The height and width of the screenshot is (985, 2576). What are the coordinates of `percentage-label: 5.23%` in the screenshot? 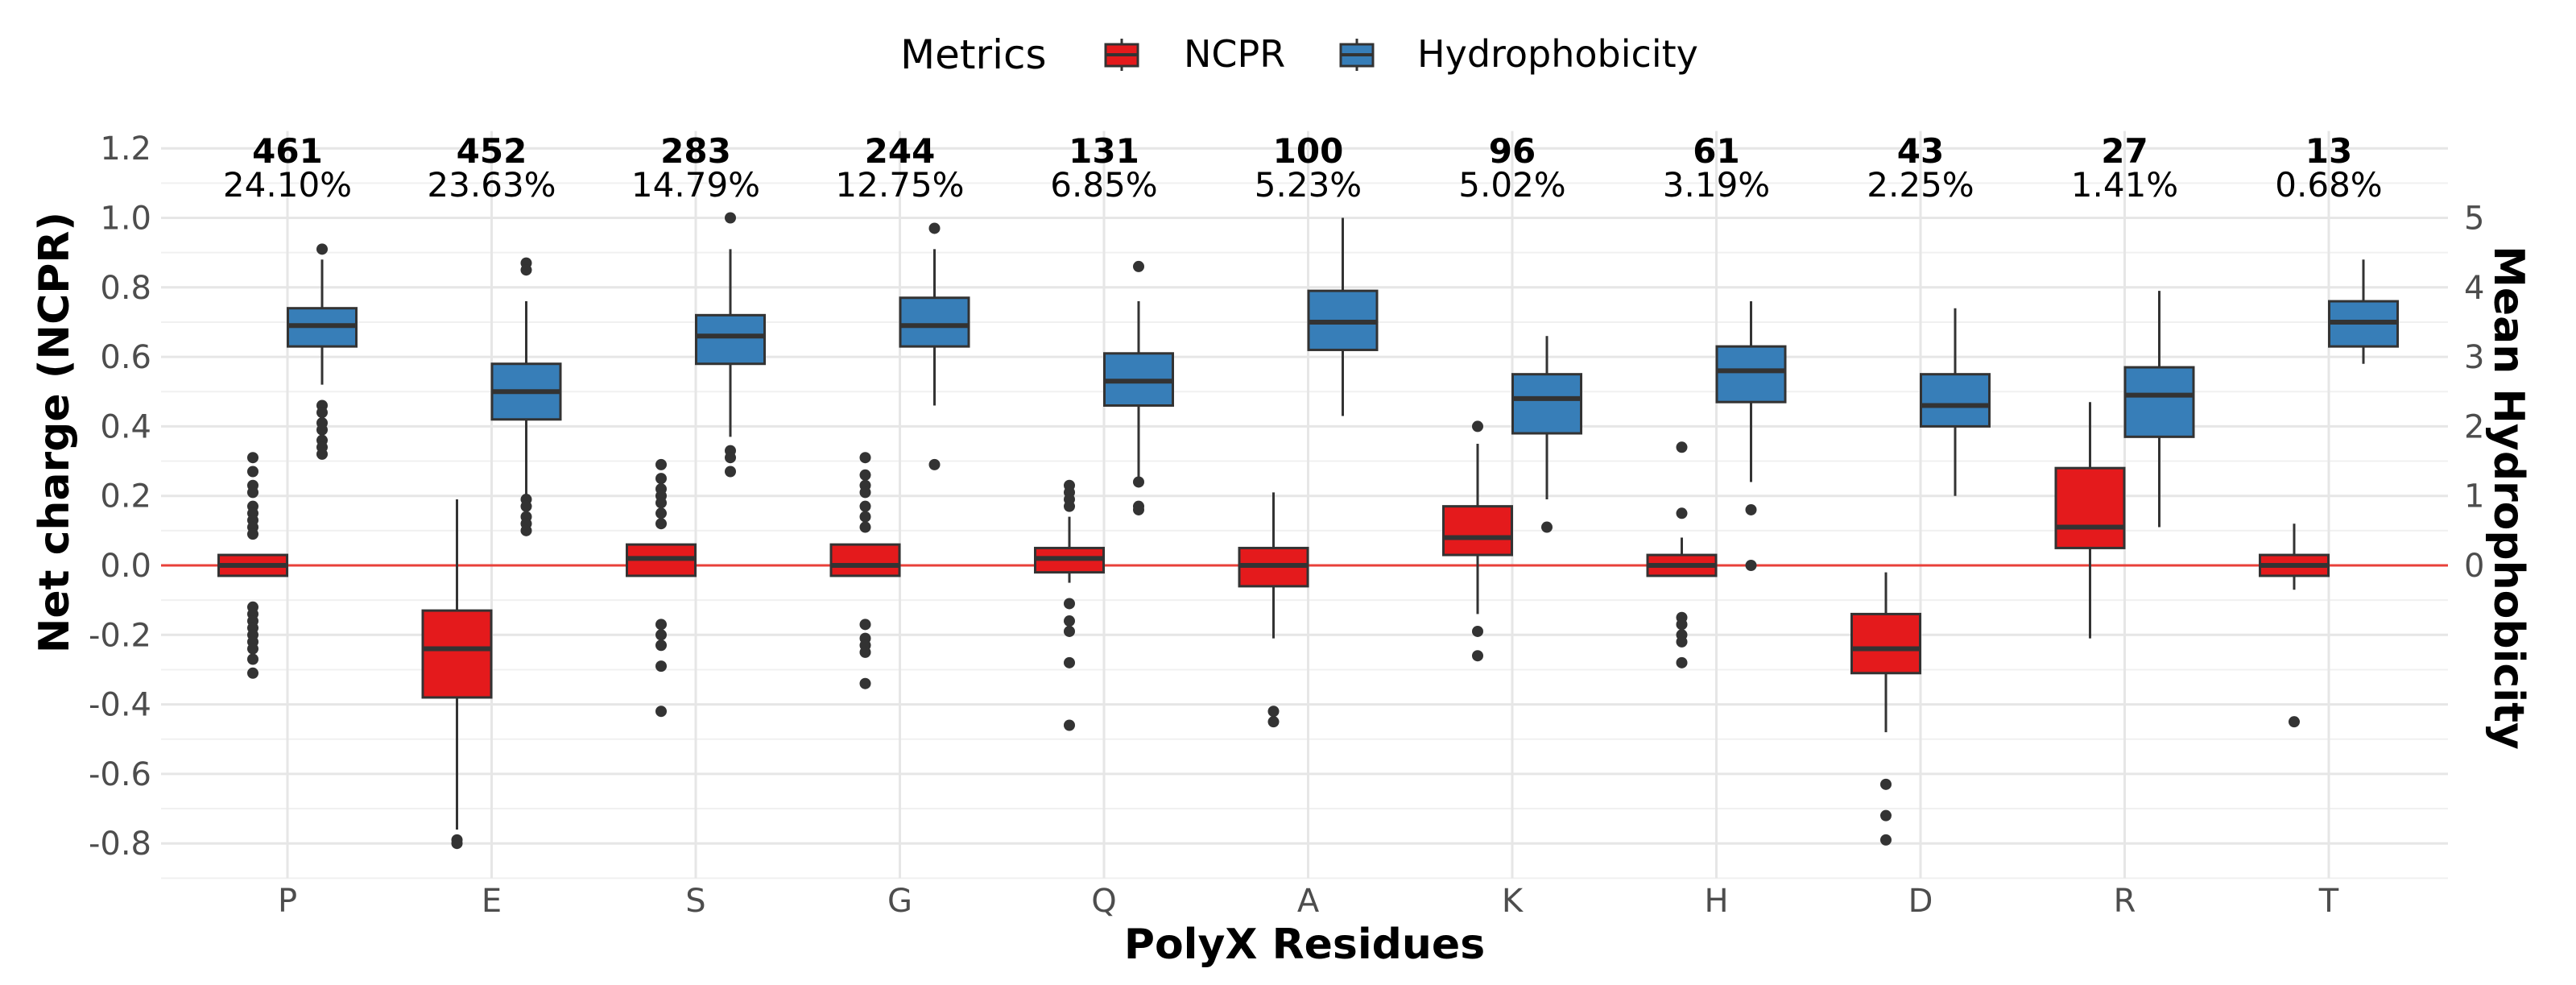 It's located at (1309, 185).